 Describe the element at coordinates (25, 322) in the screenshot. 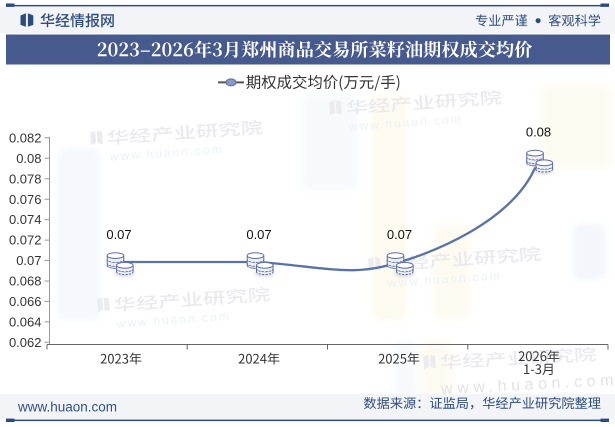

I see `svg-text: 0.064` at that location.